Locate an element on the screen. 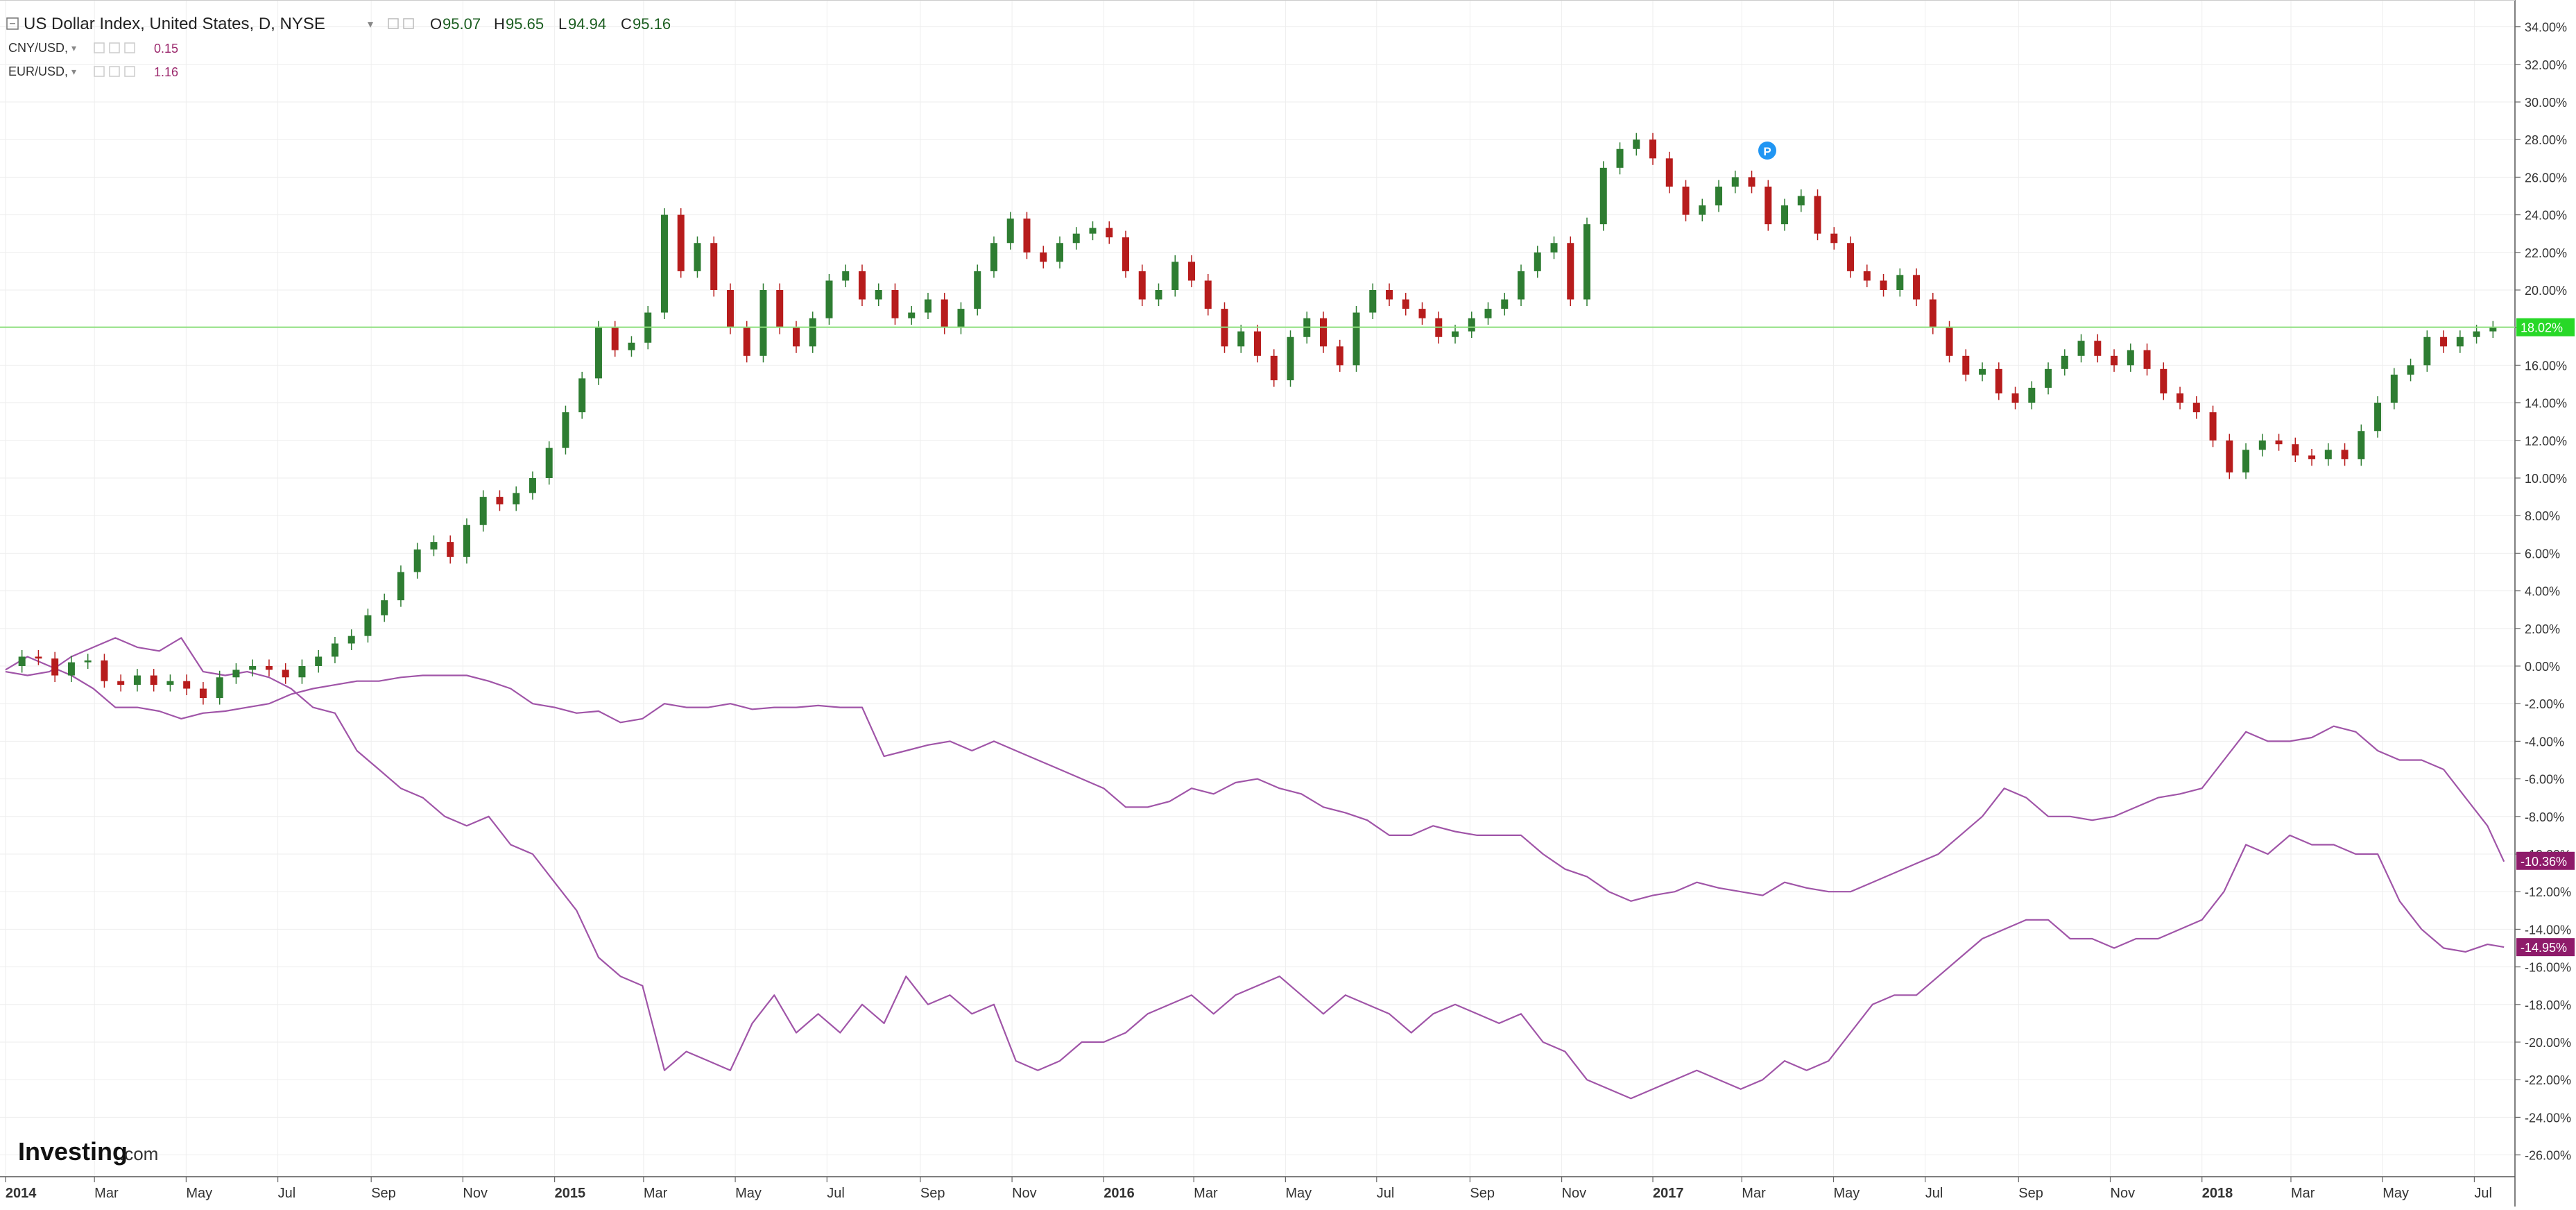  compare-badge-eur: -14.95% is located at coordinates (2544, 948).